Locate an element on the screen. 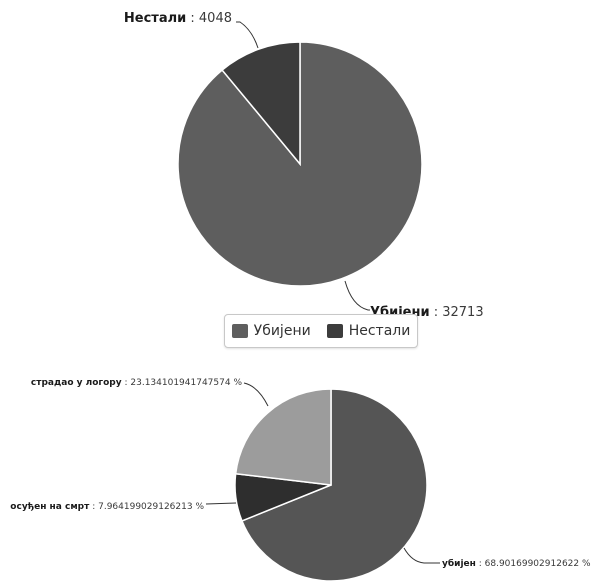  legend: Убијени Нестали is located at coordinates (321, 331).